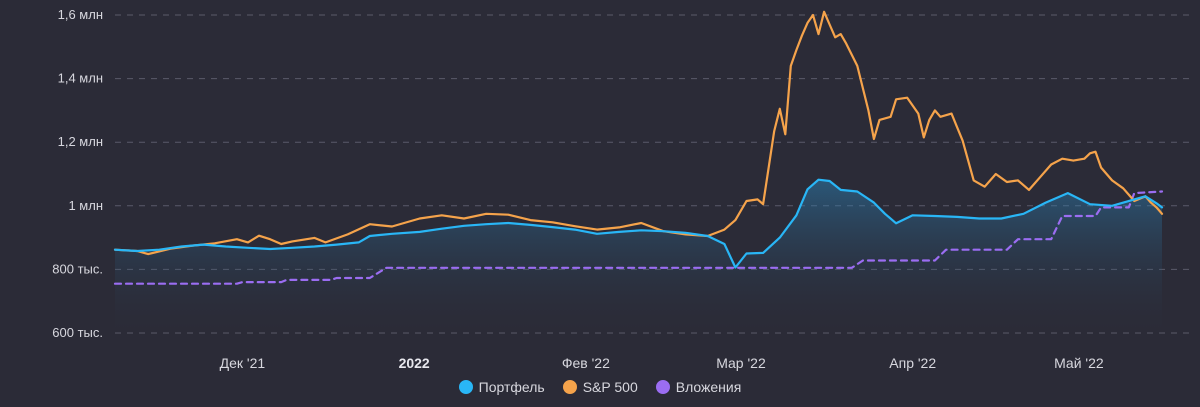 The image size is (1200, 407). I want to click on legend-swatch-investments, so click(662, 387).